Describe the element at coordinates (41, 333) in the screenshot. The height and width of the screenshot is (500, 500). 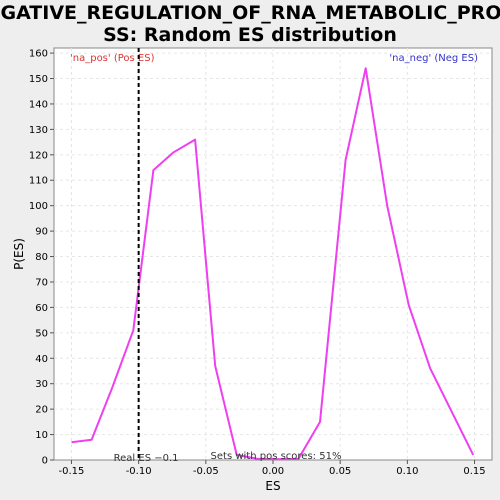
I see `y-tick-label: 50` at that location.